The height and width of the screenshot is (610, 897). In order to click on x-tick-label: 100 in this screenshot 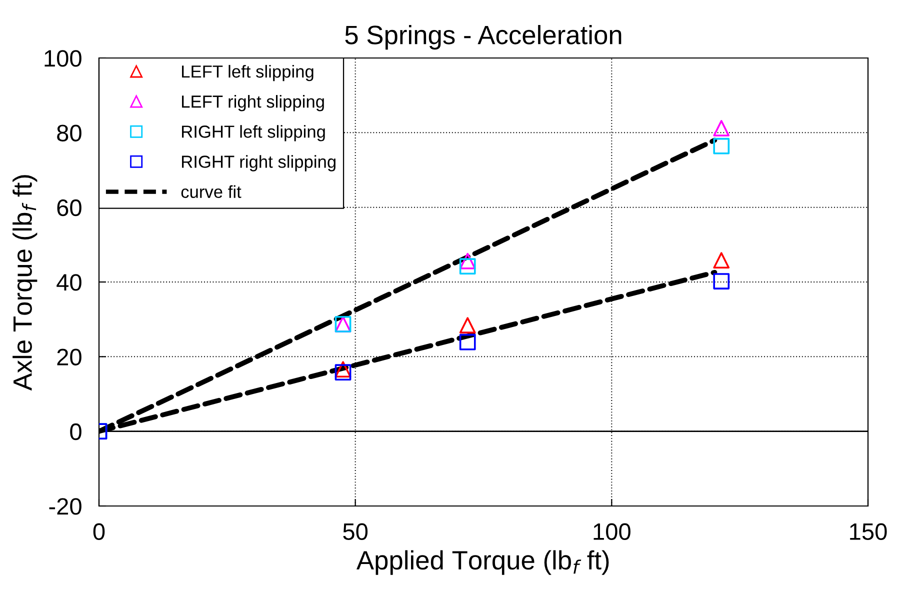, I will do `click(612, 531)`.